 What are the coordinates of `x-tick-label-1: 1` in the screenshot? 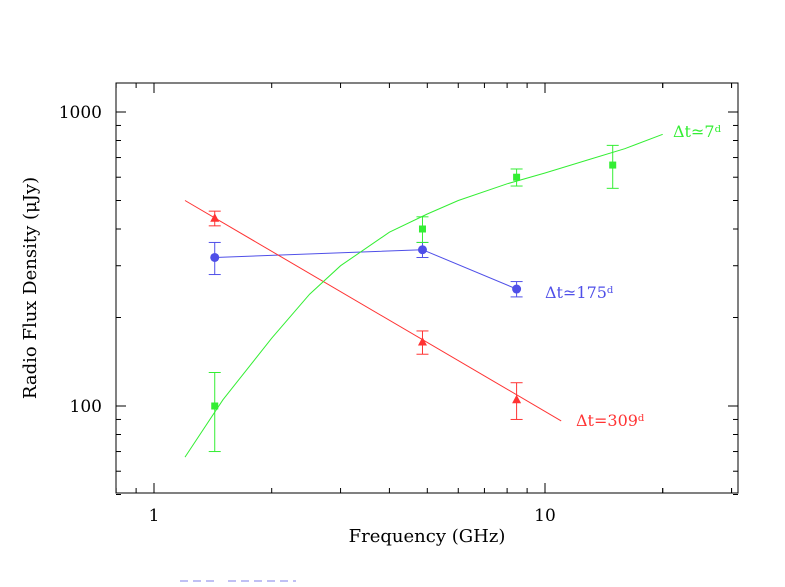 It's located at (154, 516).